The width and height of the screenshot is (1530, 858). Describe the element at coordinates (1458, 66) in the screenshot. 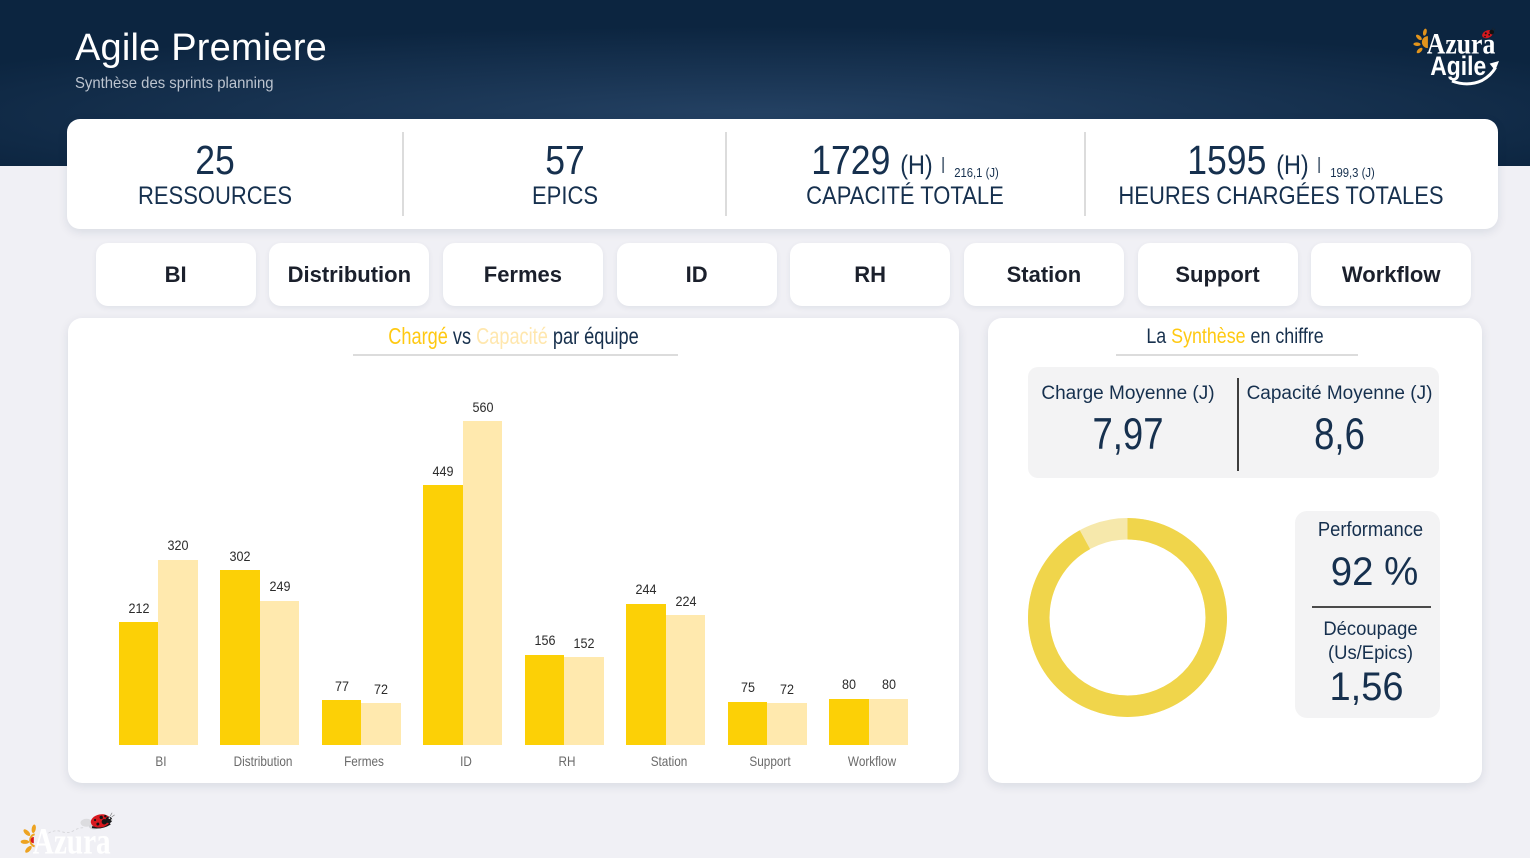

I see `svg-text: Agile` at that location.